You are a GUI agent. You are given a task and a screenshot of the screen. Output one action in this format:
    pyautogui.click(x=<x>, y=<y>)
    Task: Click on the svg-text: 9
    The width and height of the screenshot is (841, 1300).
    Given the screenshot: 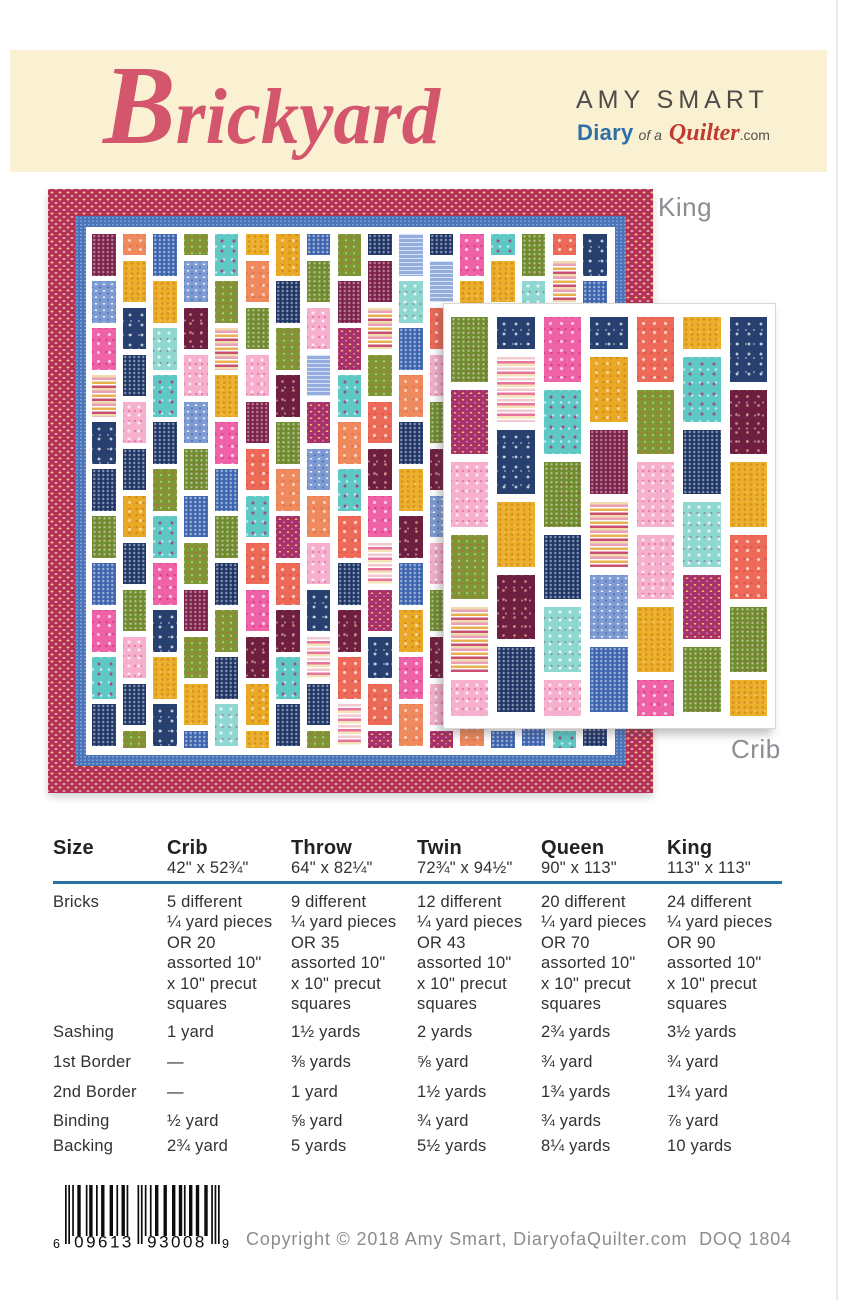 What is the action you would take?
    pyautogui.click(x=225, y=1244)
    